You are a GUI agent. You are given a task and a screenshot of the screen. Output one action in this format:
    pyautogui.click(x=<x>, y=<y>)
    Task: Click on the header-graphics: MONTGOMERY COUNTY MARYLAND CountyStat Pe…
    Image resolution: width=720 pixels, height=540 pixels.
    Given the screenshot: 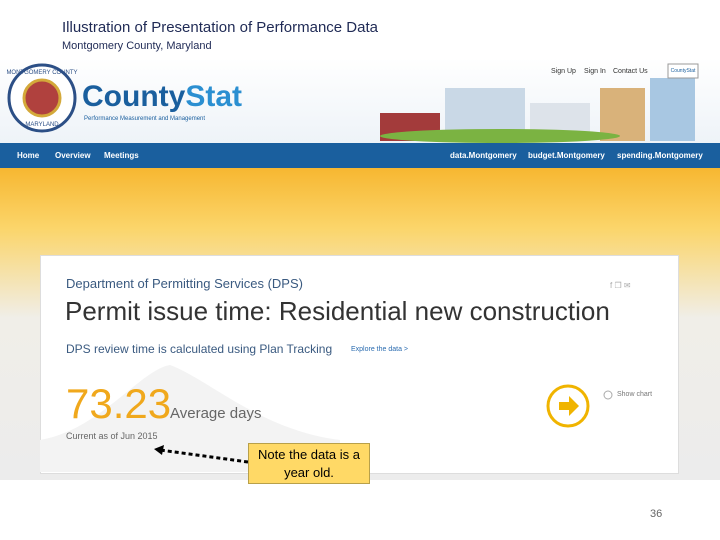 What is the action you would take?
    pyautogui.click(x=352, y=103)
    